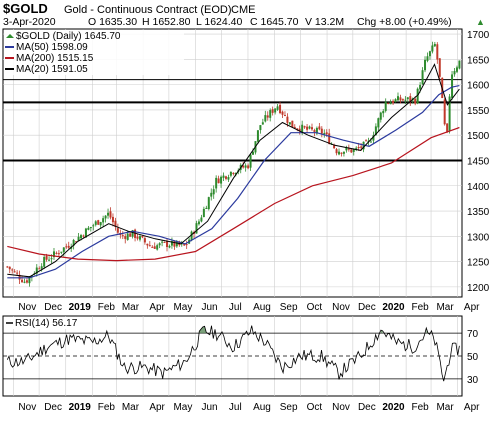 The image size is (493, 429). What do you see at coordinates (289, 307) in the screenshot?
I see `date-tick-label: Sep` at bounding box center [289, 307].